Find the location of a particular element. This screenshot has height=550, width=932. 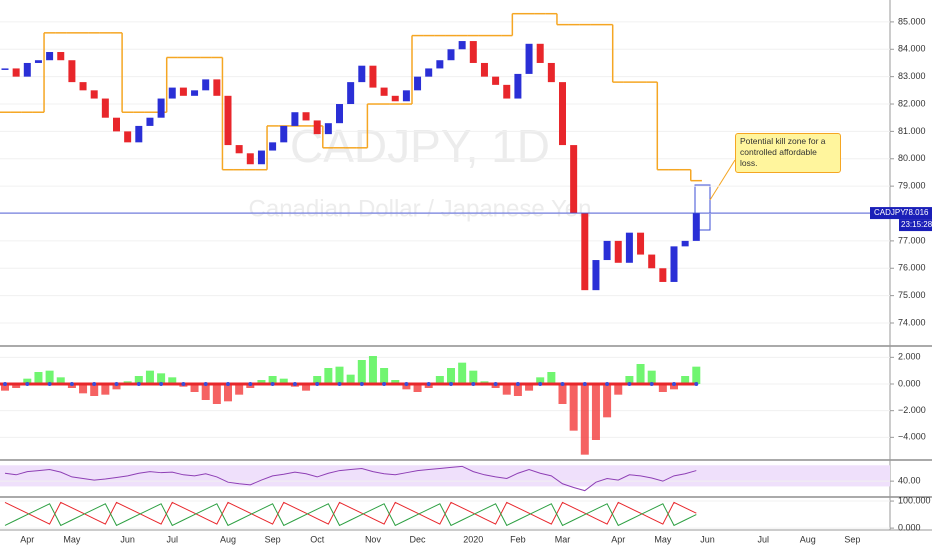

y-tick-label: 84.000 is located at coordinates (912, 49).